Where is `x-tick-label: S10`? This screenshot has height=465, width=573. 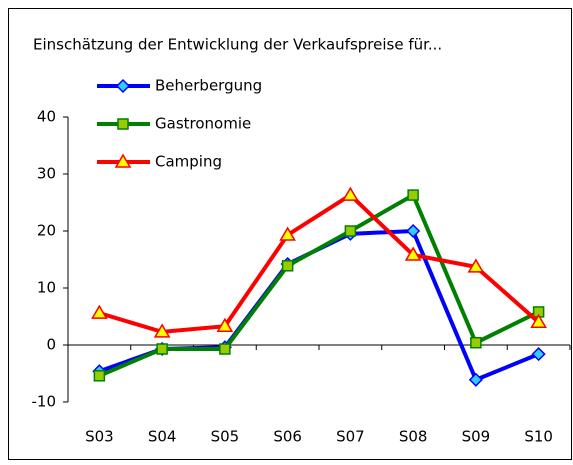 x-tick-label: S10 is located at coordinates (538, 437).